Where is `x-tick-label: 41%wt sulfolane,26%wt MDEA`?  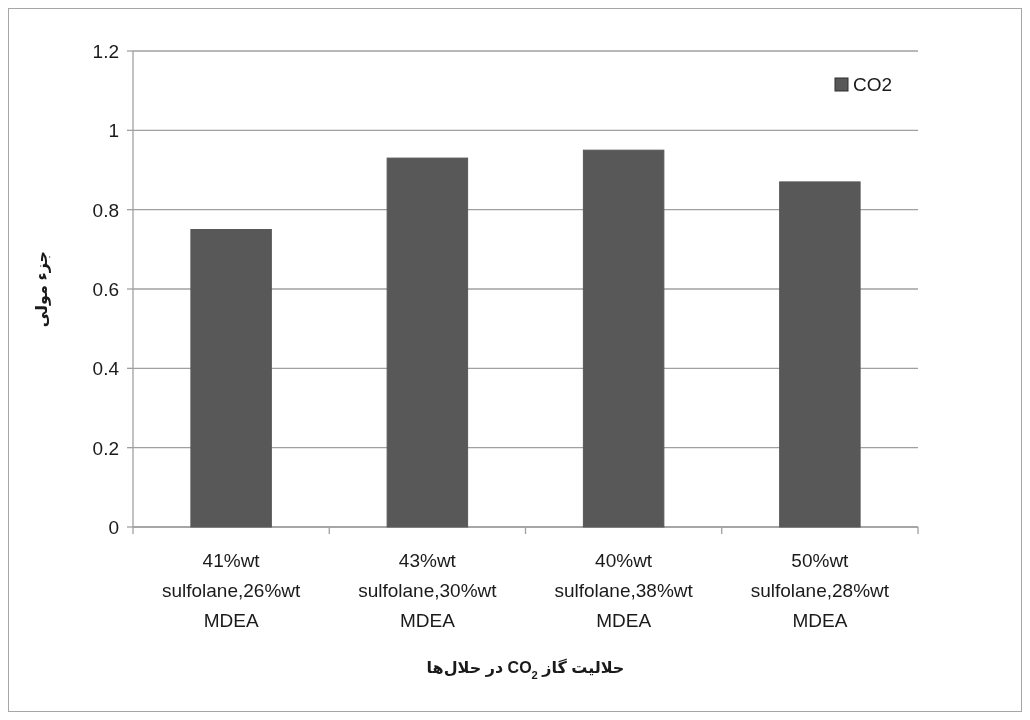
x-tick-label: 41%wt sulfolane,26%wt MDEA is located at coordinates (231, 590).